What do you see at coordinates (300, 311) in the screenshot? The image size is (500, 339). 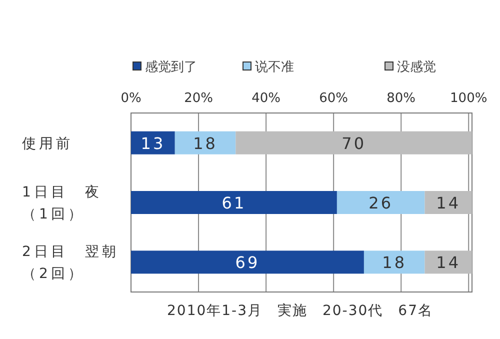 I see `text: 2010年1-3月 実施 20-30代 67名` at bounding box center [300, 311].